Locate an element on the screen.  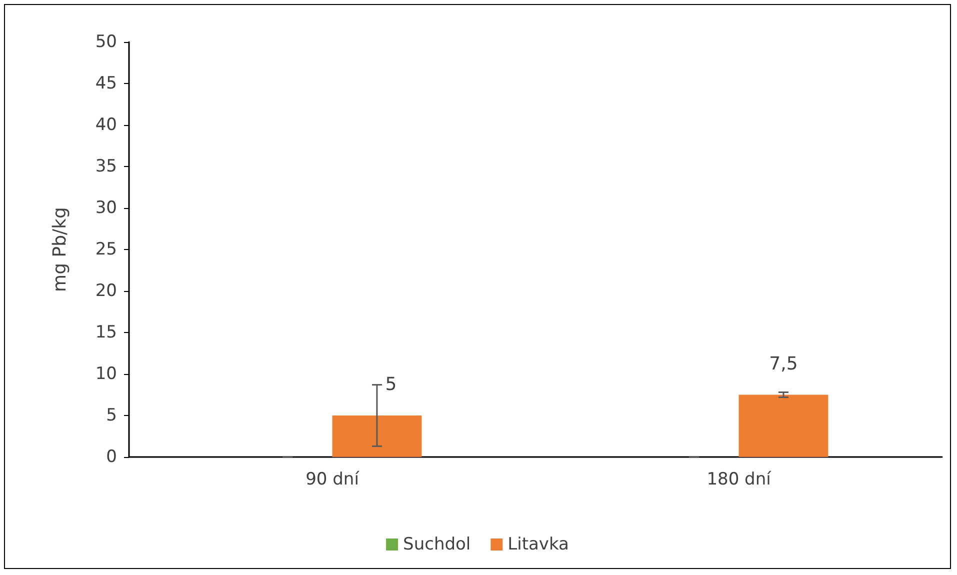
data-label: 7,5 is located at coordinates (783, 363).